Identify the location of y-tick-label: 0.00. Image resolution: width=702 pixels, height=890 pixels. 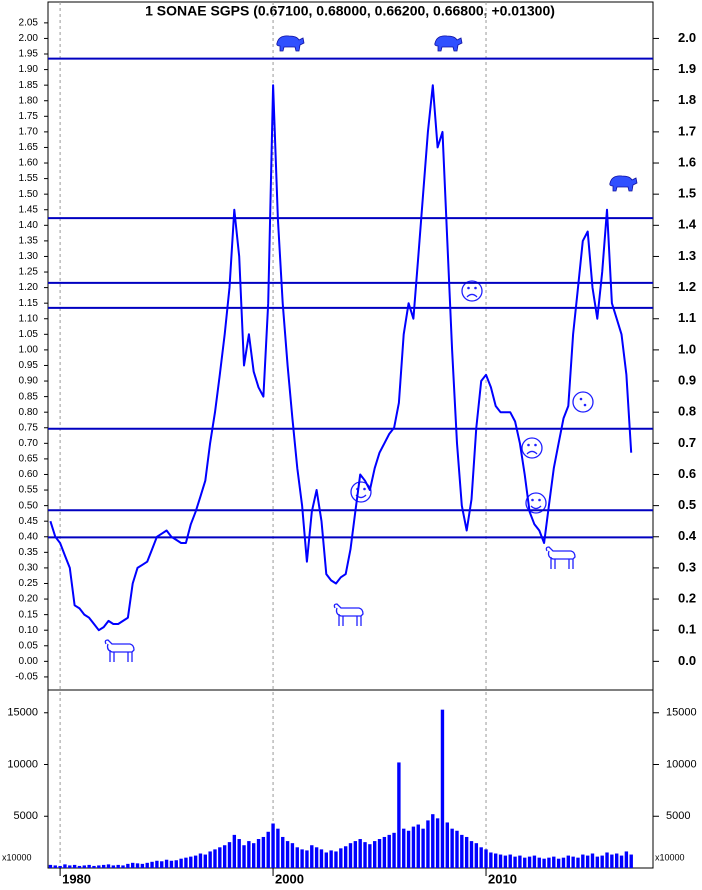
(29, 661).